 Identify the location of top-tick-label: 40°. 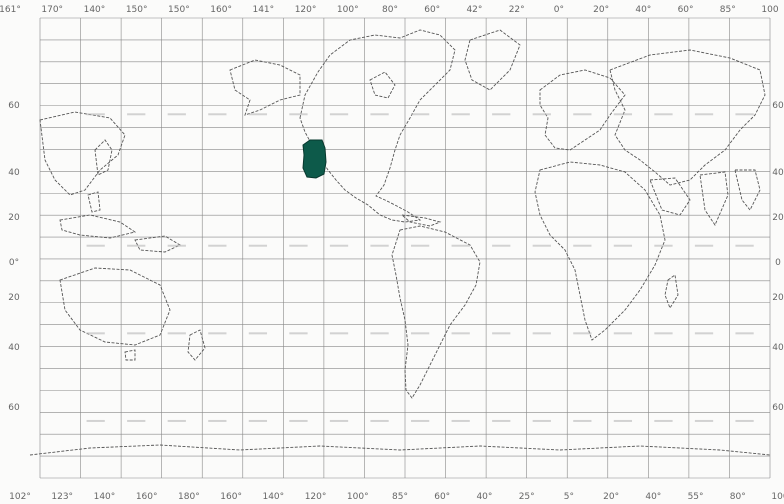
(643, 10).